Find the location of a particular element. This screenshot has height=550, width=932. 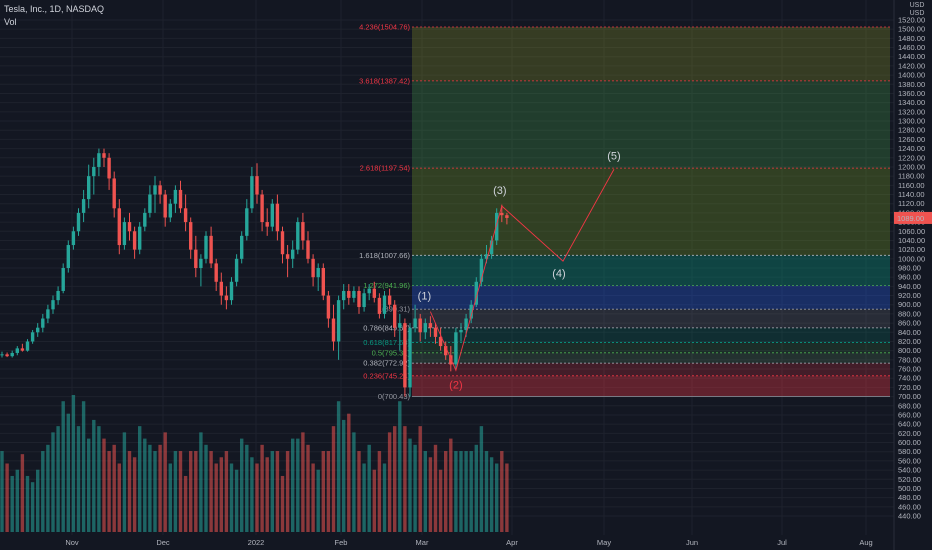

symbol-title: Tesla, Inc., 1D, NASDAQ is located at coordinates (54, 9).